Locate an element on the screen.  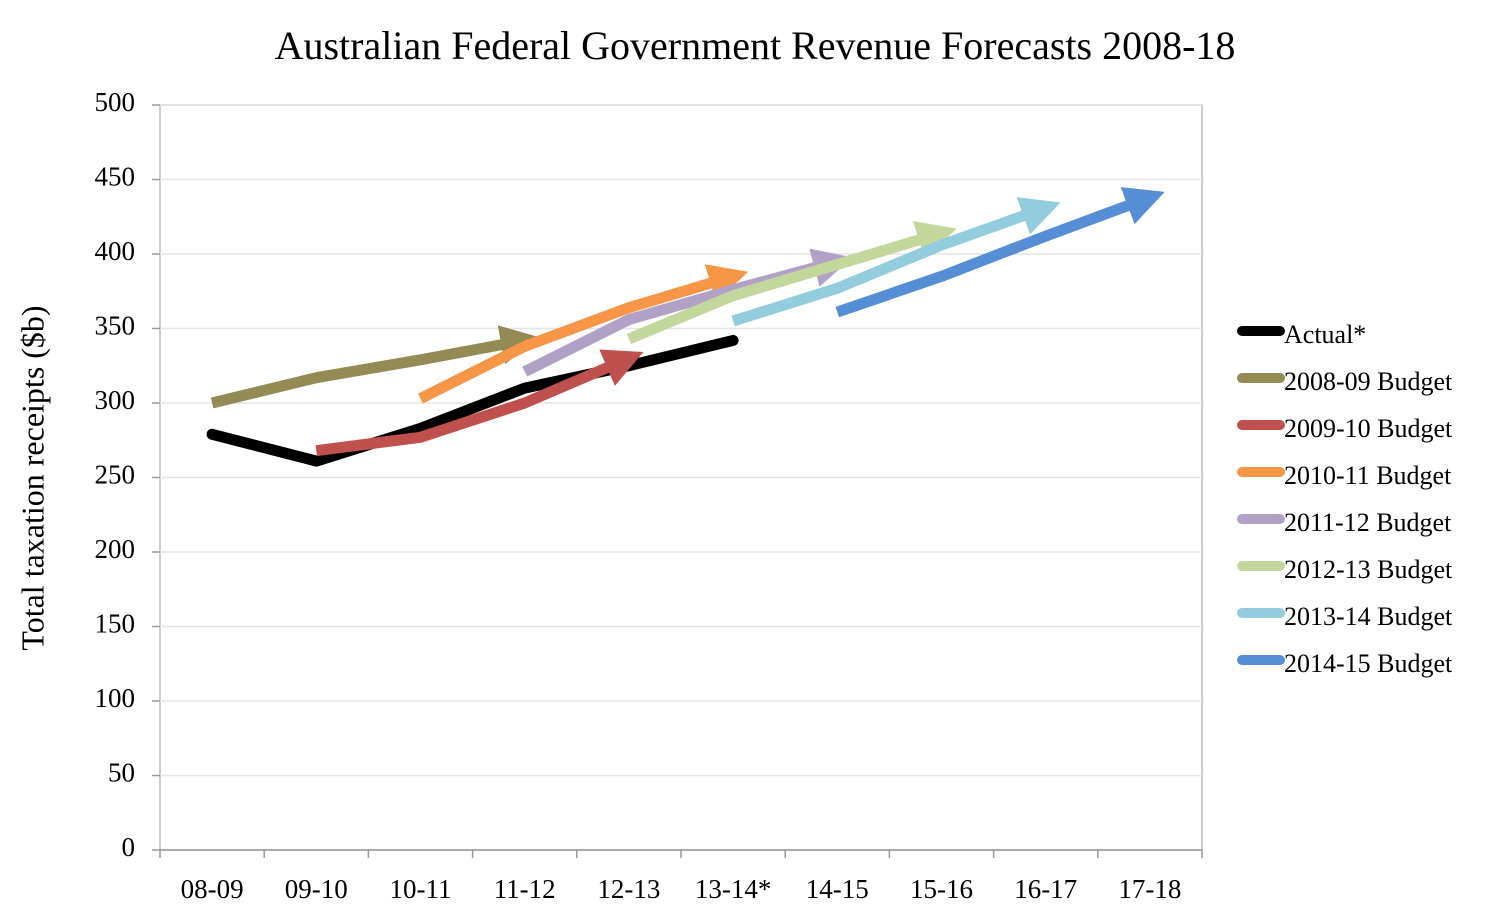
y-axis-label: Total taxation receipts ($b) is located at coordinates (32, 477).